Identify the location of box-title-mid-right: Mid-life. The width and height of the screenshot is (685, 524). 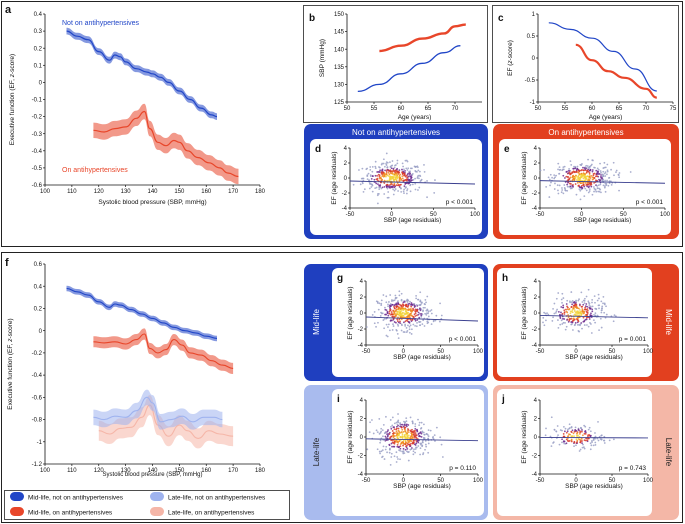
(668, 322).